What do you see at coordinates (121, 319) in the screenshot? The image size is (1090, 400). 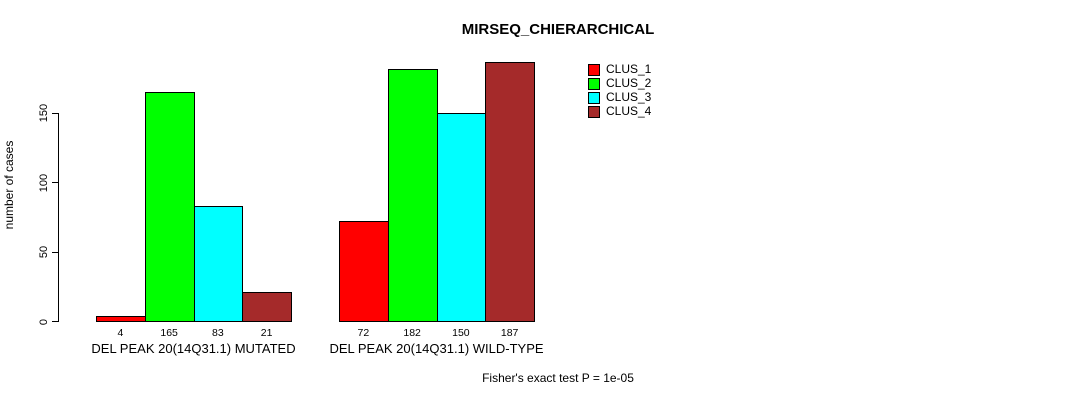 I see `bar-clus_1-group1` at bounding box center [121, 319].